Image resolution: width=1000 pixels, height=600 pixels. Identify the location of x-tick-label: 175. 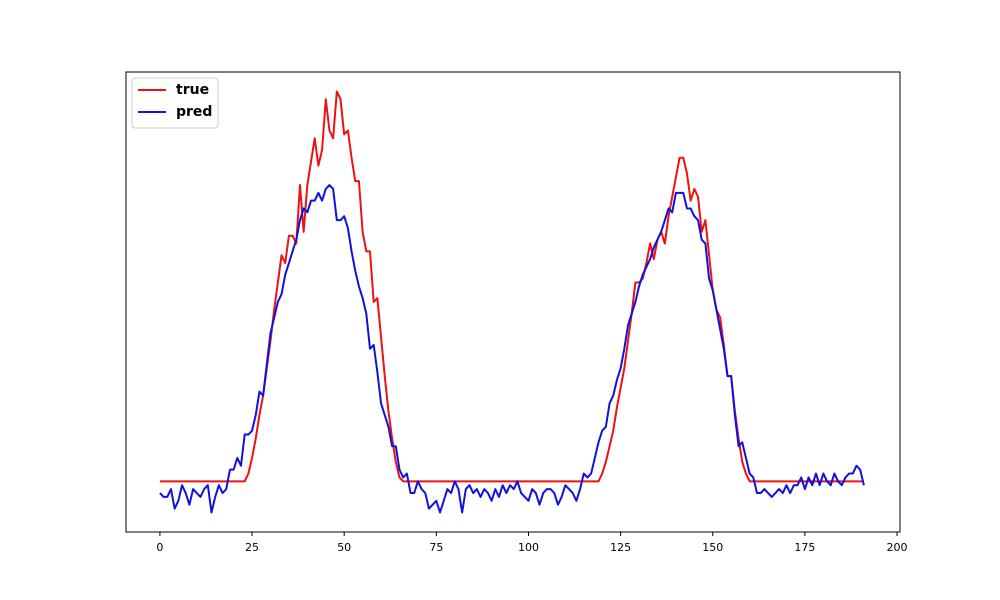
(804, 547).